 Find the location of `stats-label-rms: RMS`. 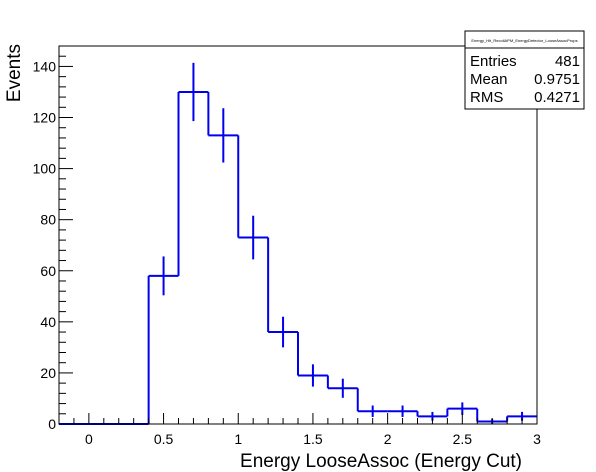

stats-label-rms: RMS is located at coordinates (486, 97).